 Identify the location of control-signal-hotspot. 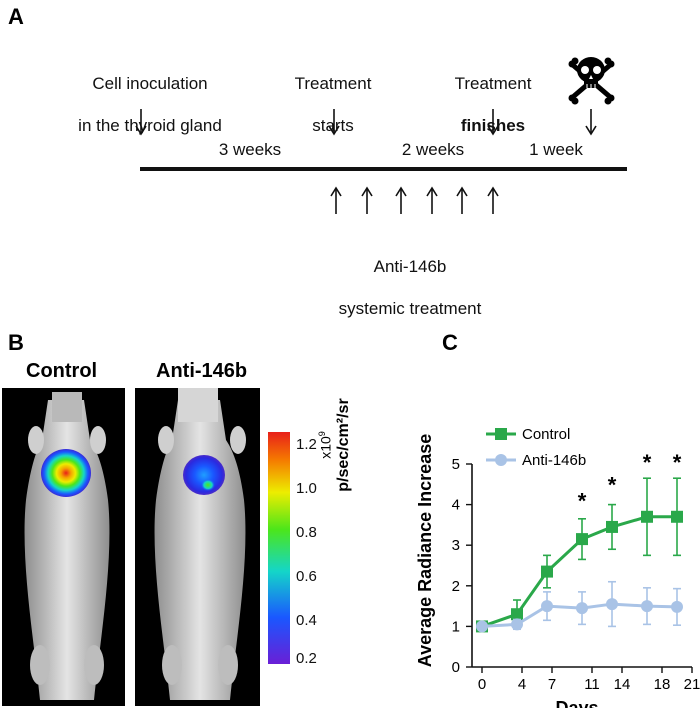
(66, 473).